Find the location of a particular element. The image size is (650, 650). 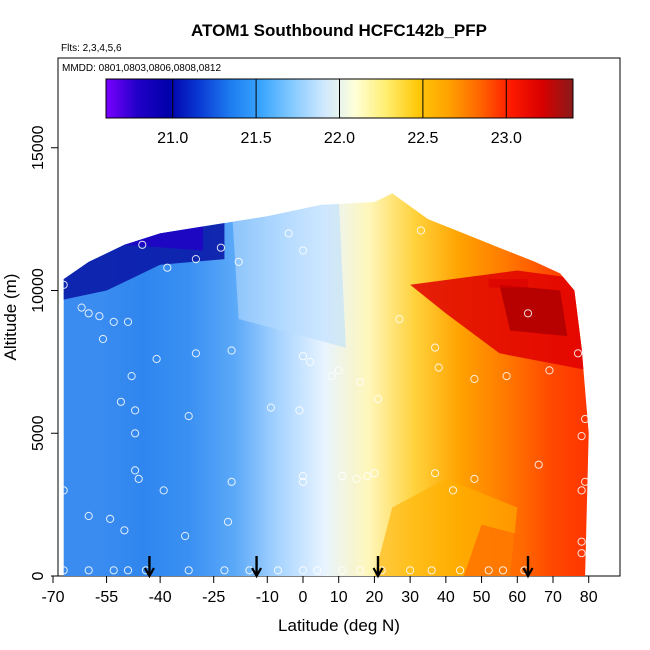

x-tick-label: 80 is located at coordinates (589, 597).